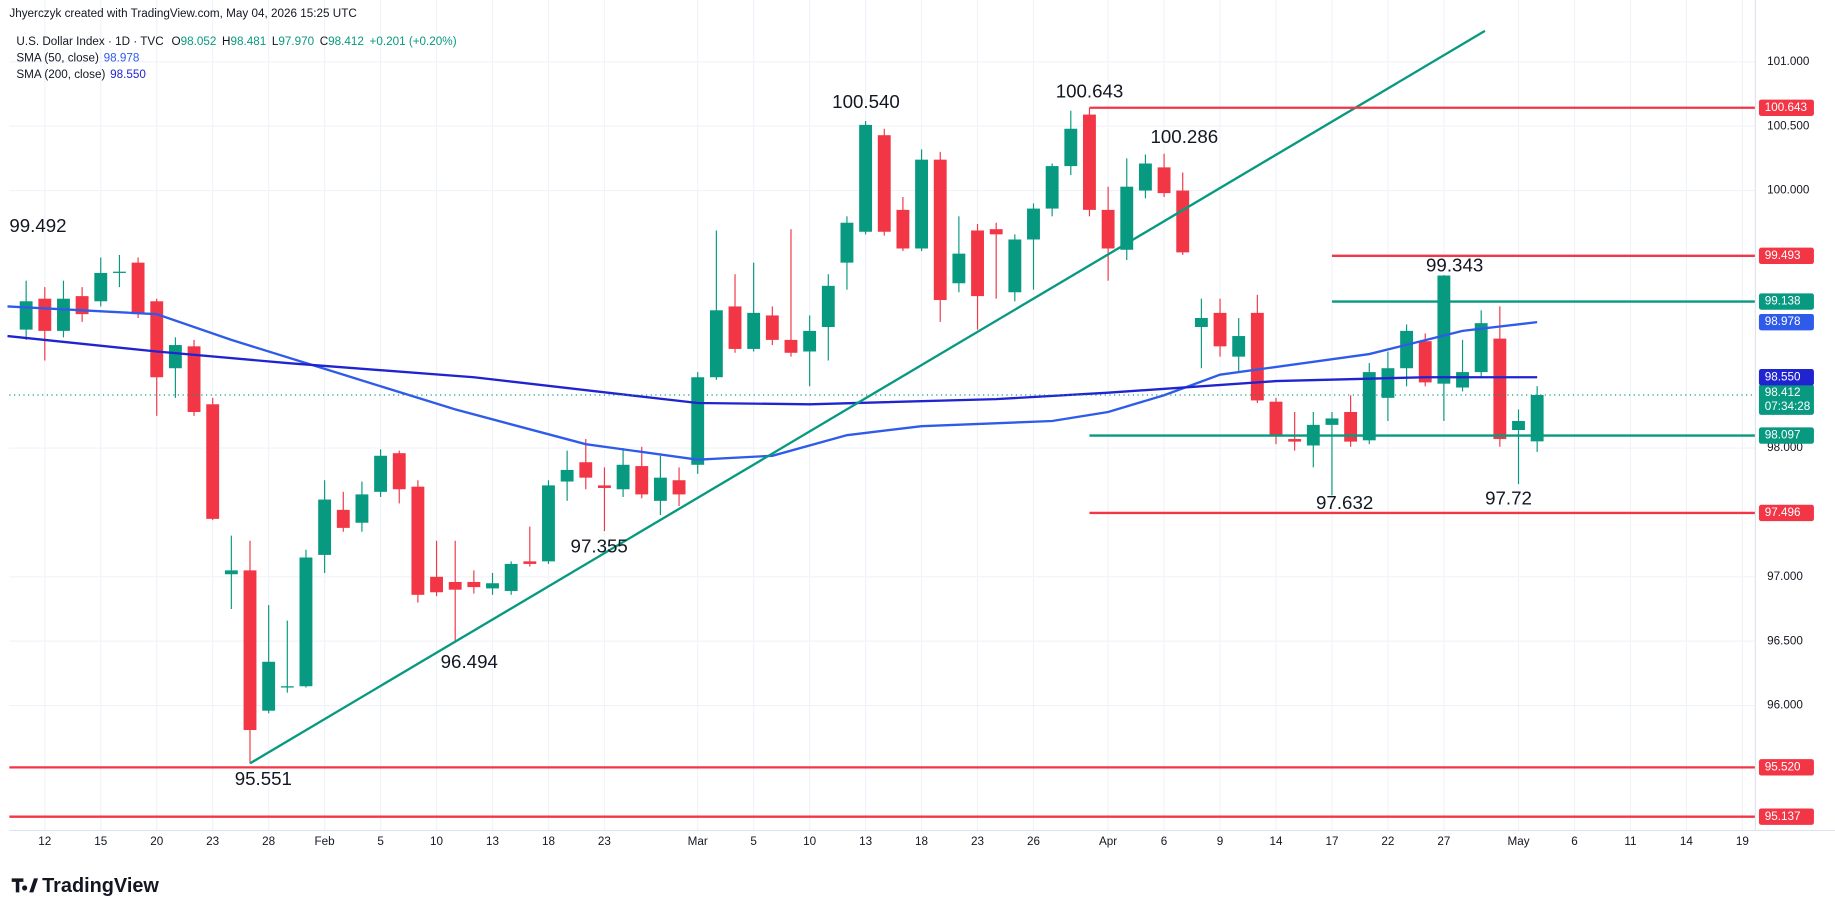  Describe the element at coordinates (1742, 841) in the screenshot. I see `x-tick-label: 19` at that location.